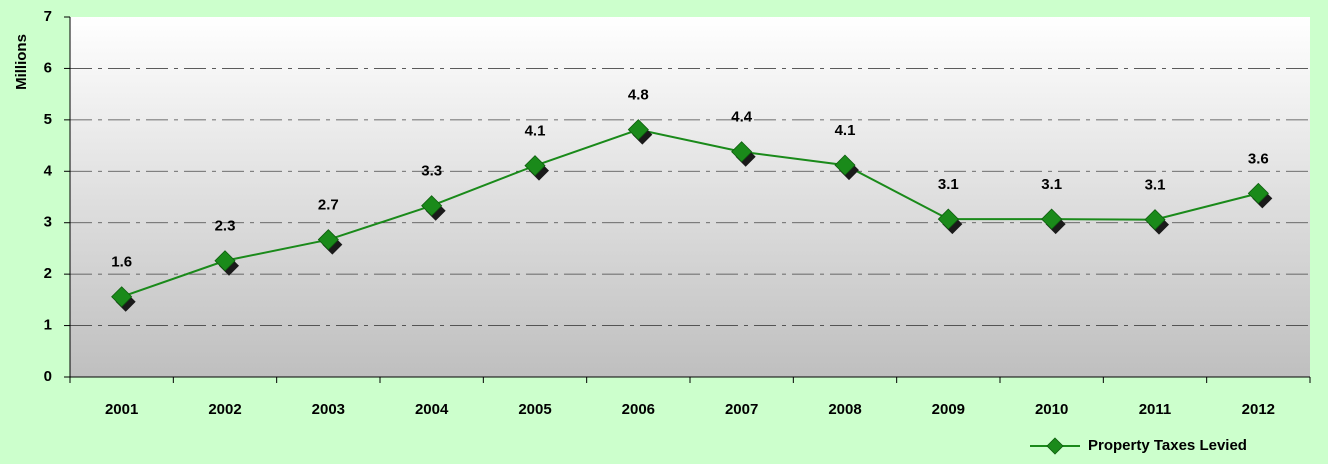 Image resolution: width=1328 pixels, height=464 pixels. I want to click on y-tick-label: 5, so click(48, 119).